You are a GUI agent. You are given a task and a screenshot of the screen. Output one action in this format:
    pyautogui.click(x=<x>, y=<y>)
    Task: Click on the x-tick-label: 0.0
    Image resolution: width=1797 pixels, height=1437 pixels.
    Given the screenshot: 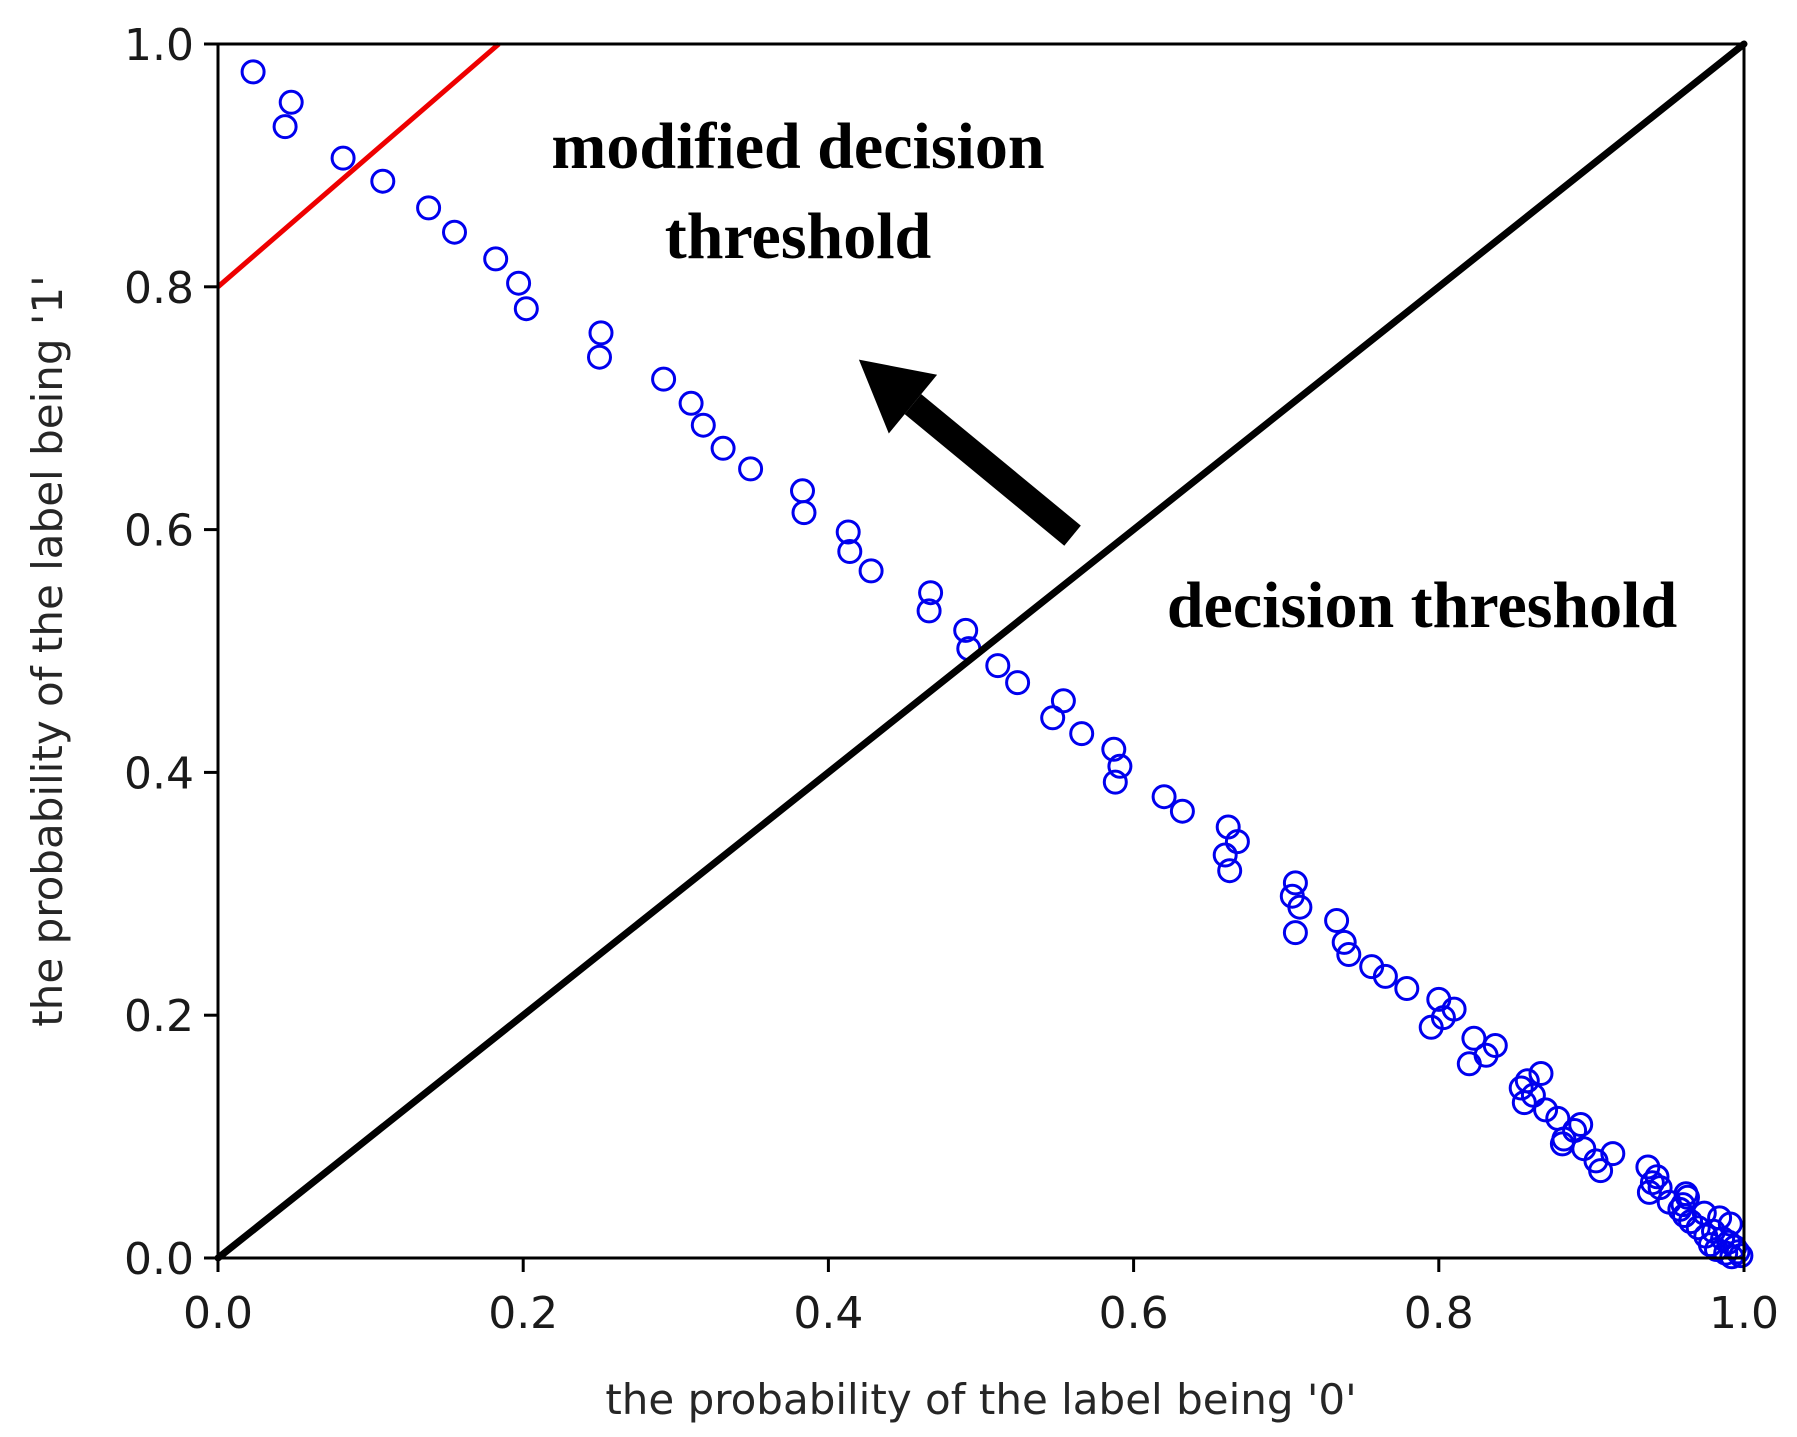 What is the action you would take?
    pyautogui.click(x=218, y=1313)
    